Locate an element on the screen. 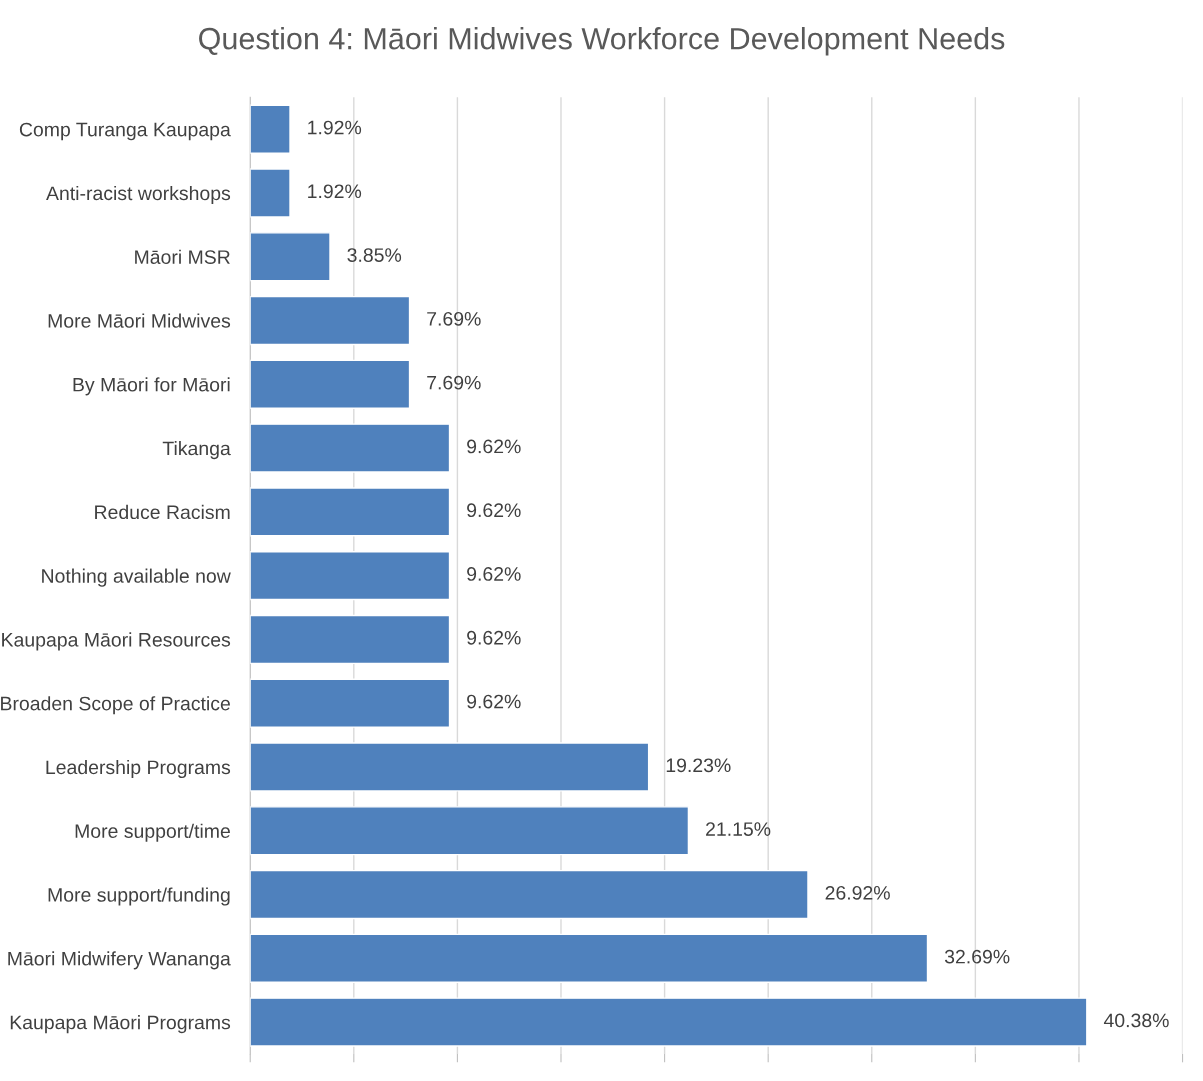 This screenshot has height=1081, width=1203. y-tick-label: By Māori for Māori is located at coordinates (151, 386).